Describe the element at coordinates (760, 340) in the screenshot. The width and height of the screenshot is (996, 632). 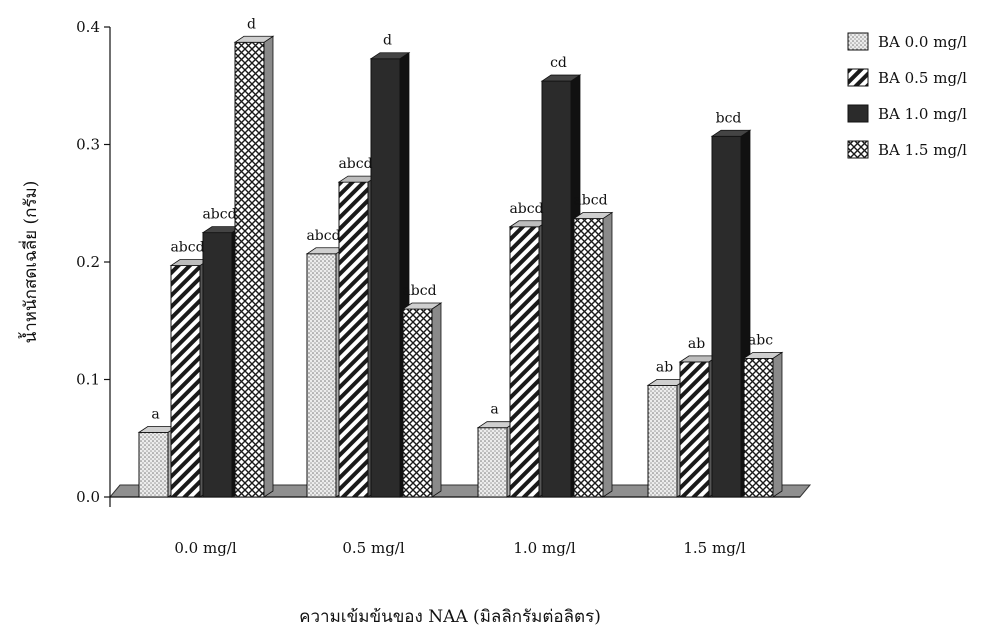
I see `data-label: abc` at that location.